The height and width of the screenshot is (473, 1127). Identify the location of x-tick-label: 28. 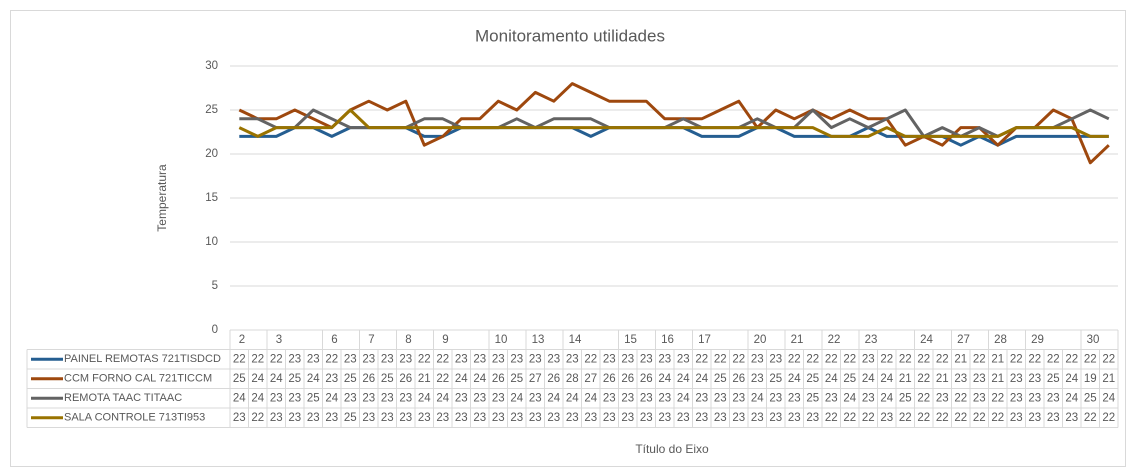
(1000, 340).